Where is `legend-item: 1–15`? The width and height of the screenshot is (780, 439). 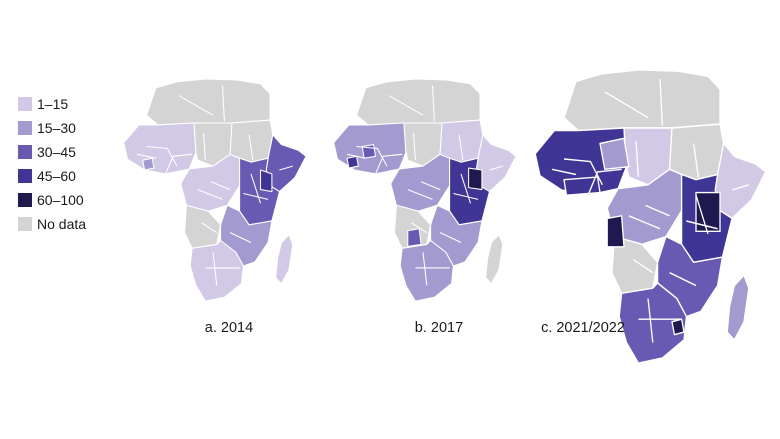
legend-item: 1–15 is located at coordinates (52, 104).